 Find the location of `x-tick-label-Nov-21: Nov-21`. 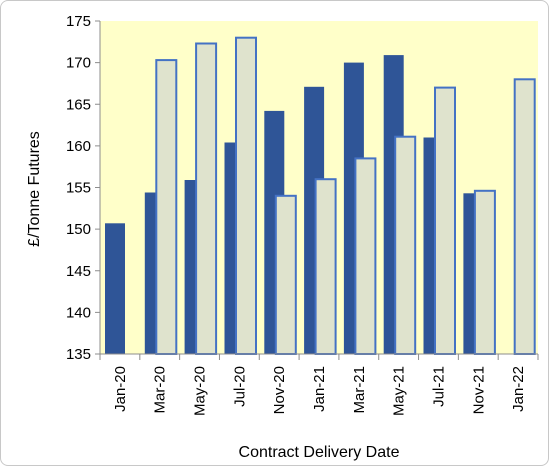

x-tick-label-Nov-21: Nov-21 is located at coordinates (478, 390).